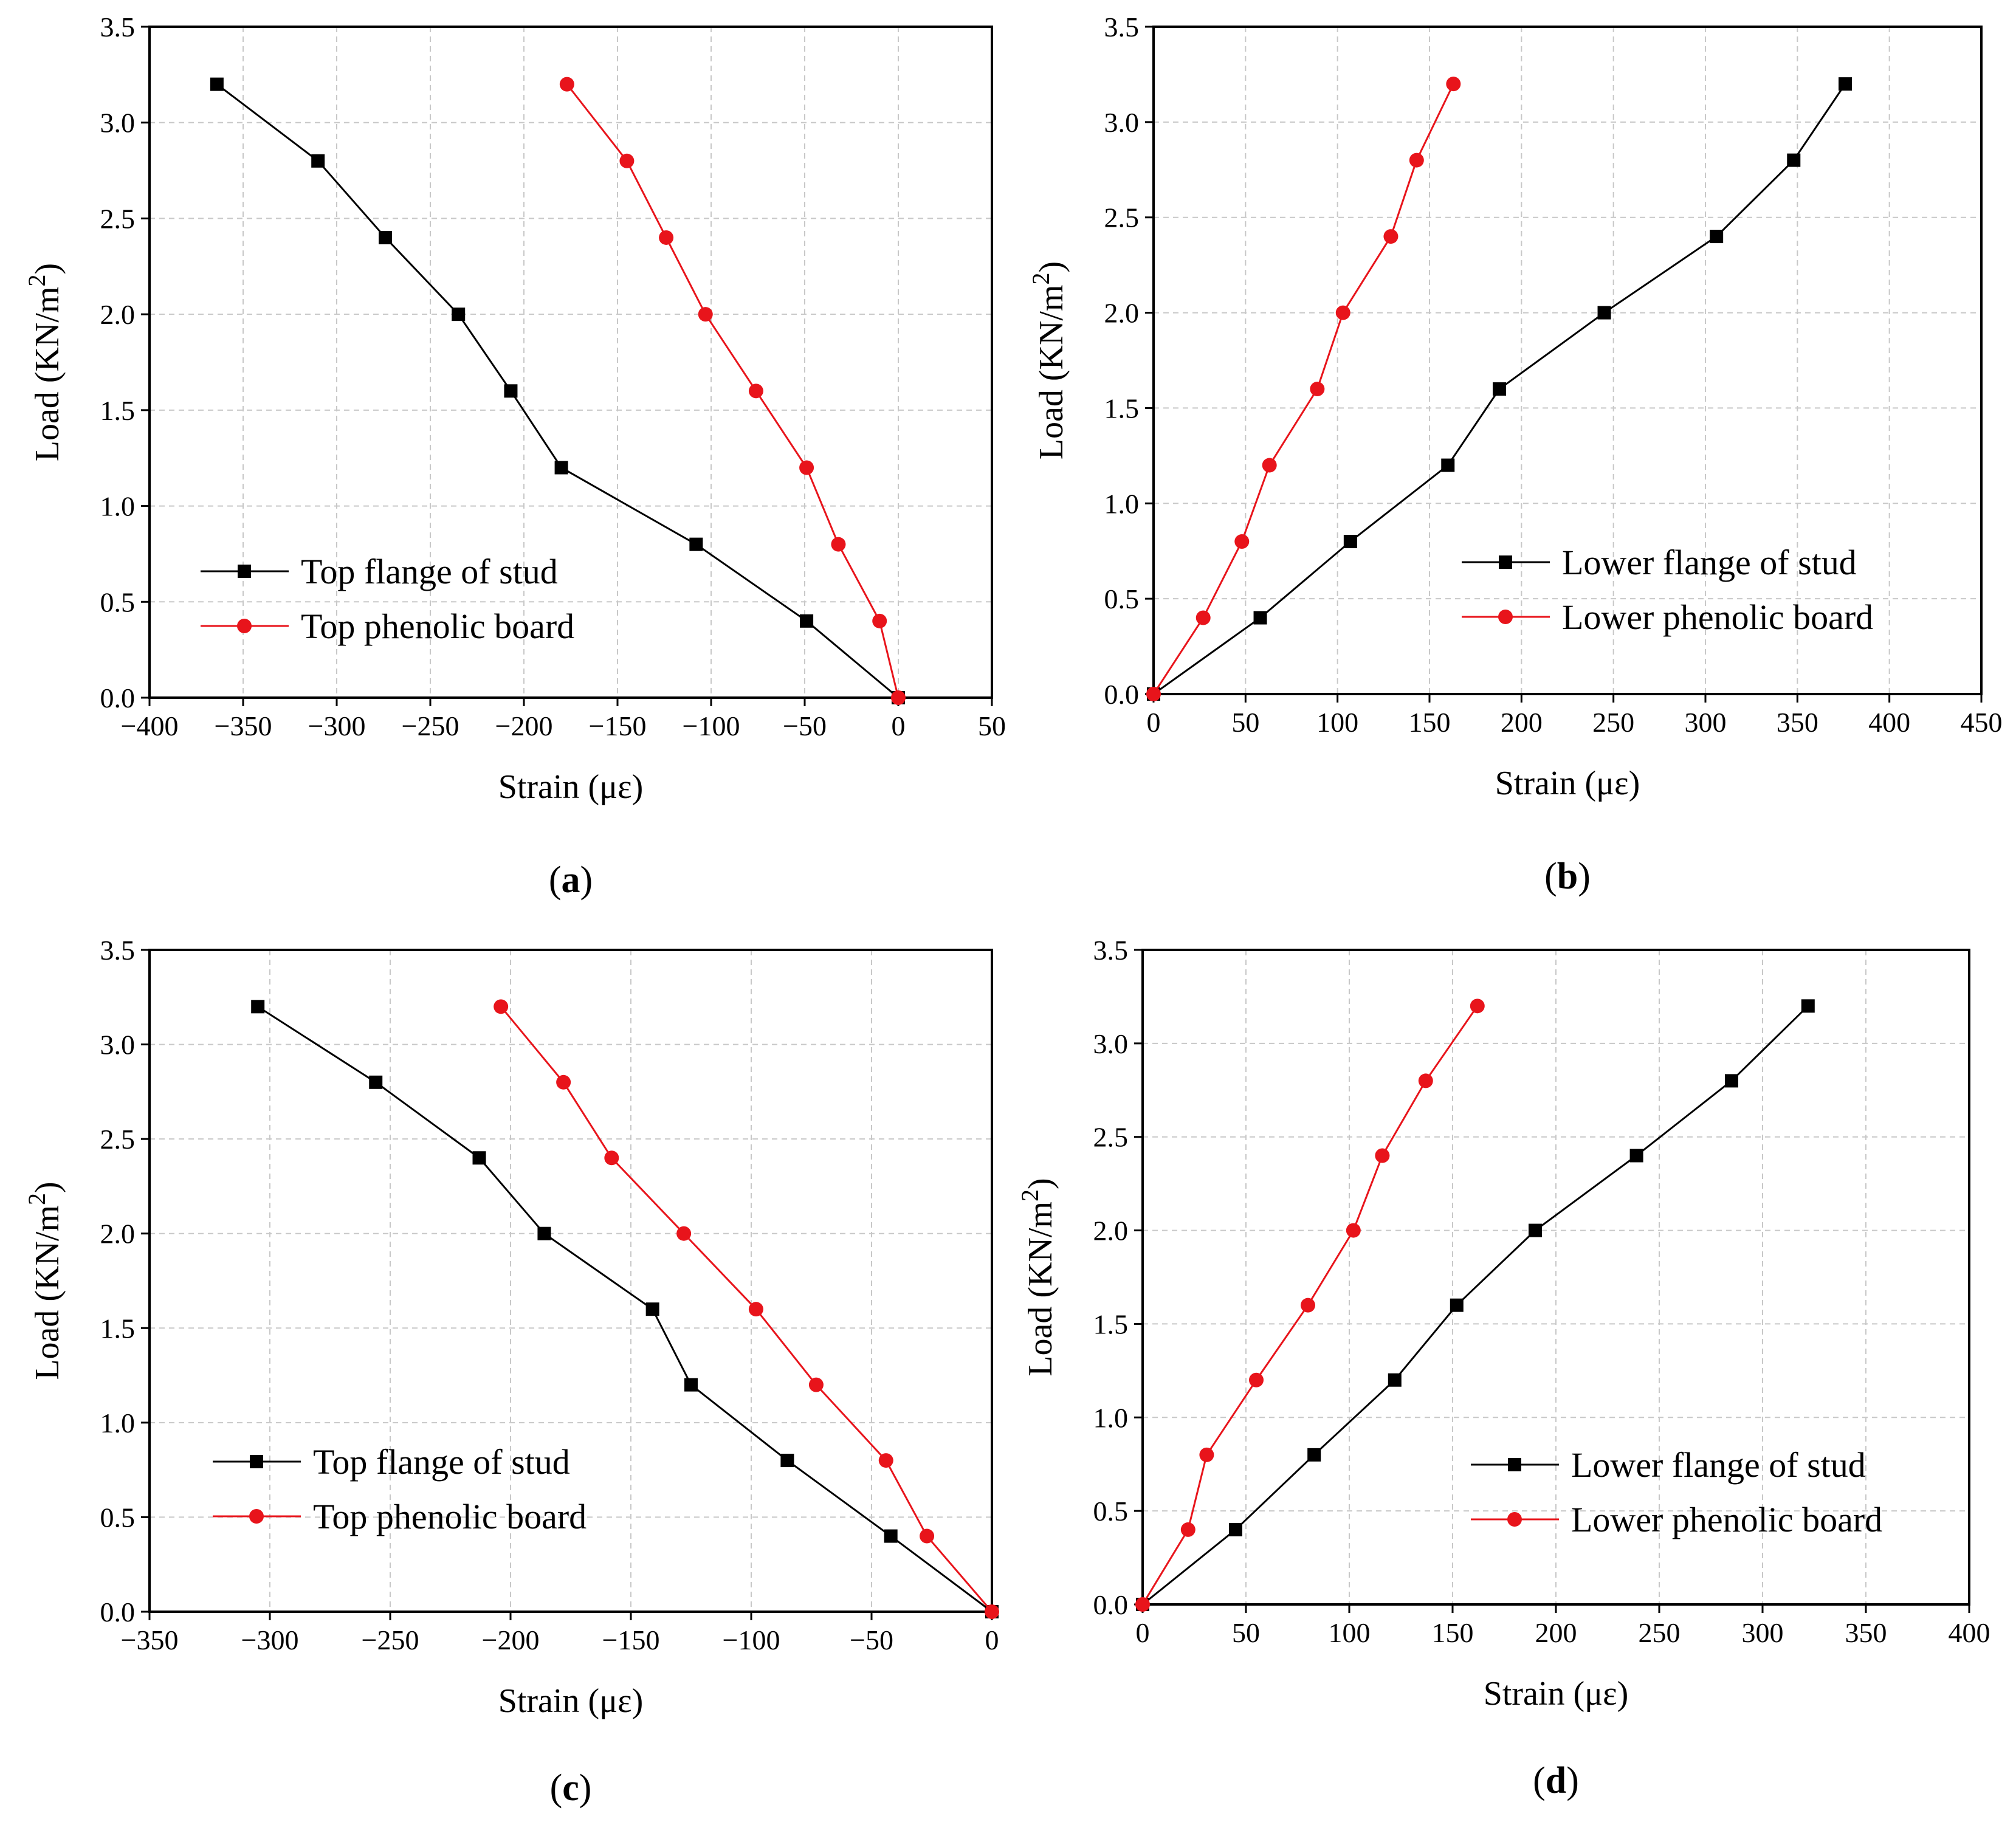 This screenshot has width=2016, height=1822. What do you see at coordinates (1660, 1633) in the screenshot?
I see `x-tick-label: 250` at bounding box center [1660, 1633].